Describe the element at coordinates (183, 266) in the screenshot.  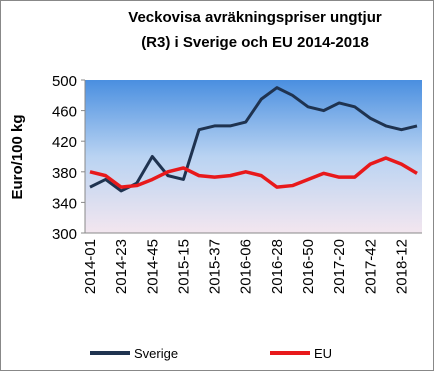
I see `x-tick-label: 2015-15` at that location.